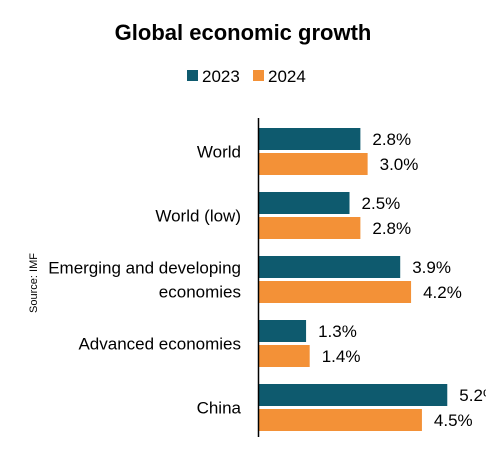 This screenshot has height=464, width=486. What do you see at coordinates (243, 32) in the screenshot?
I see `chart-title: Global economic growth` at bounding box center [243, 32].